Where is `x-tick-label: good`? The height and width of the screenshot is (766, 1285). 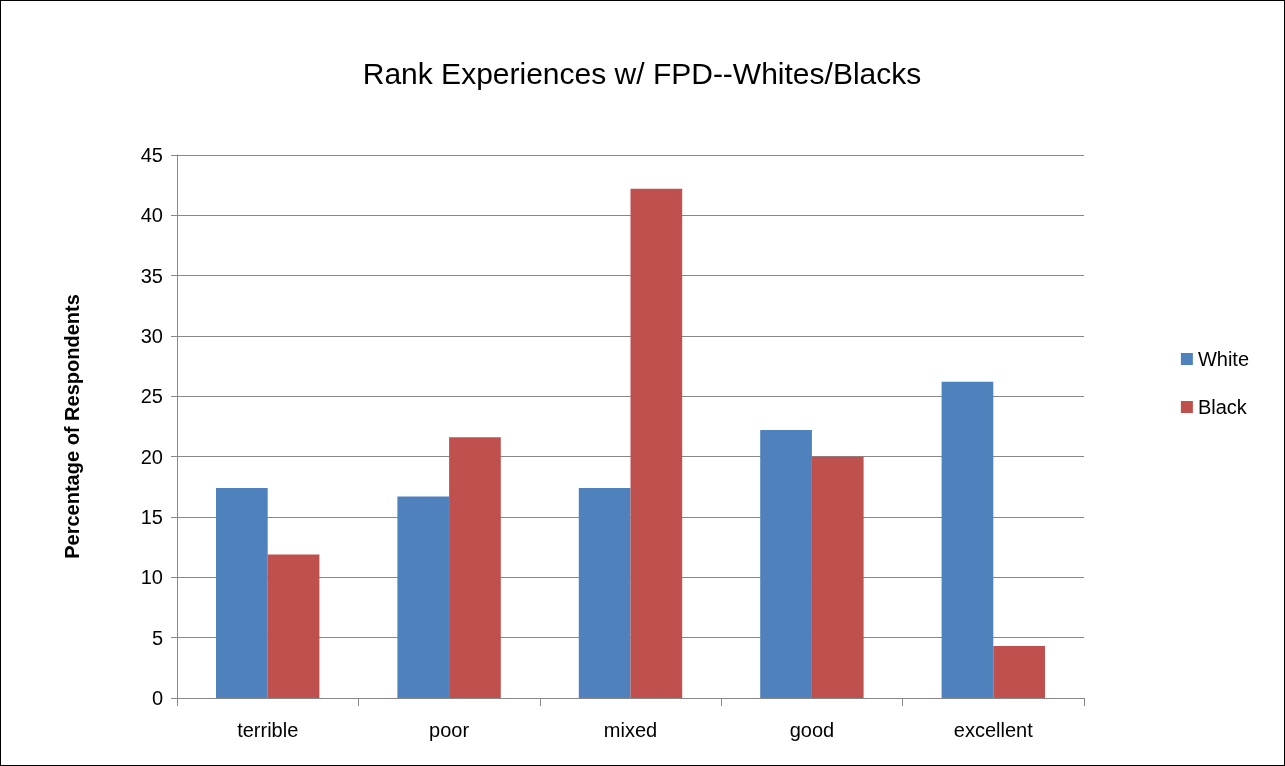
x-tick-label: good is located at coordinates (812, 730).